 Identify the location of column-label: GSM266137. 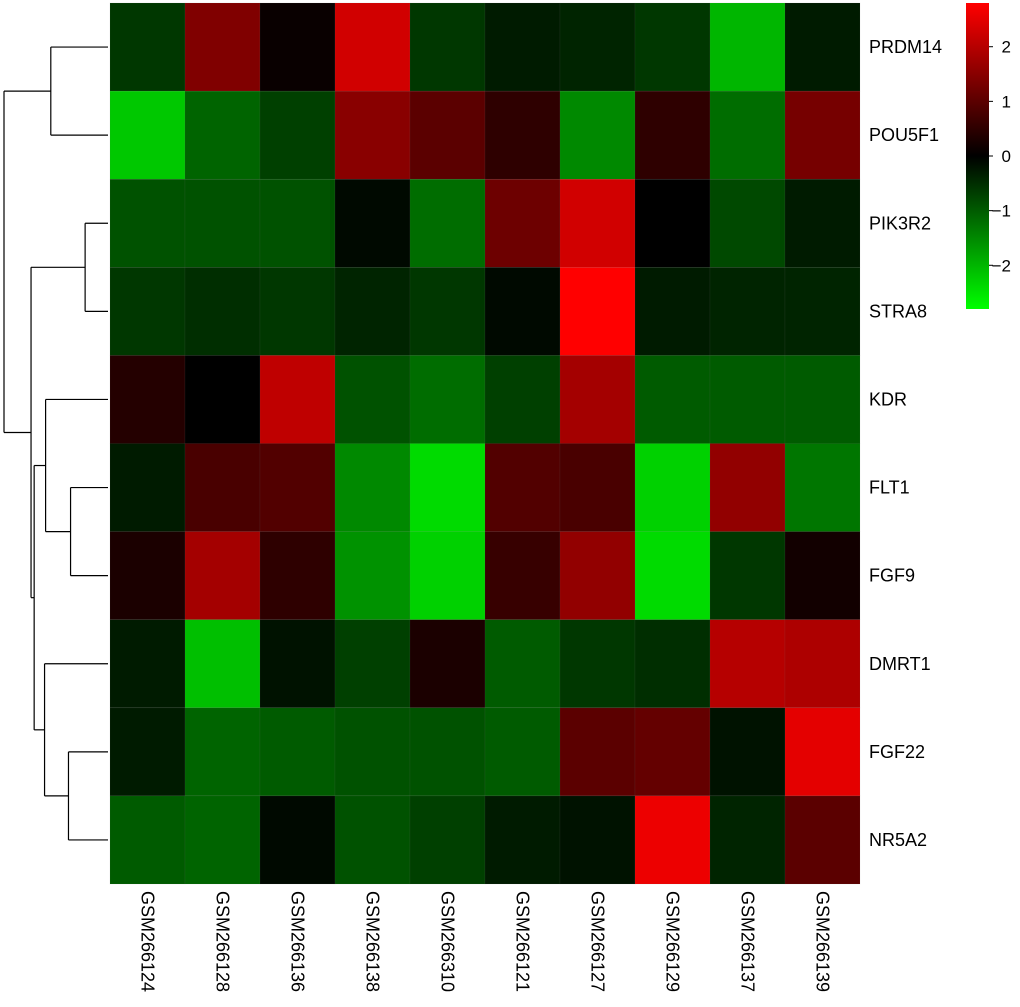
(748, 941).